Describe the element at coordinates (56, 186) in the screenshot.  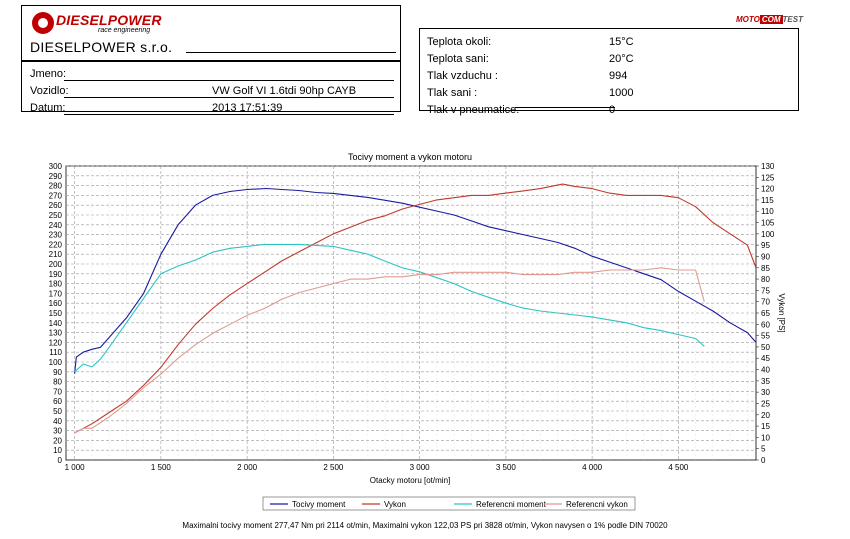
I see `y-left-tick-label: 280` at that location.